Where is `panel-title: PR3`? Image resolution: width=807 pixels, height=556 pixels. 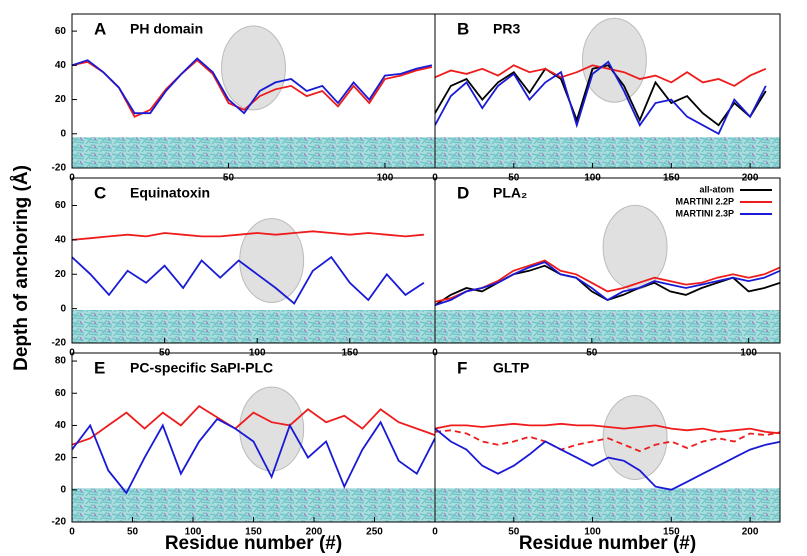 panel-title: PR3 is located at coordinates (506, 29).